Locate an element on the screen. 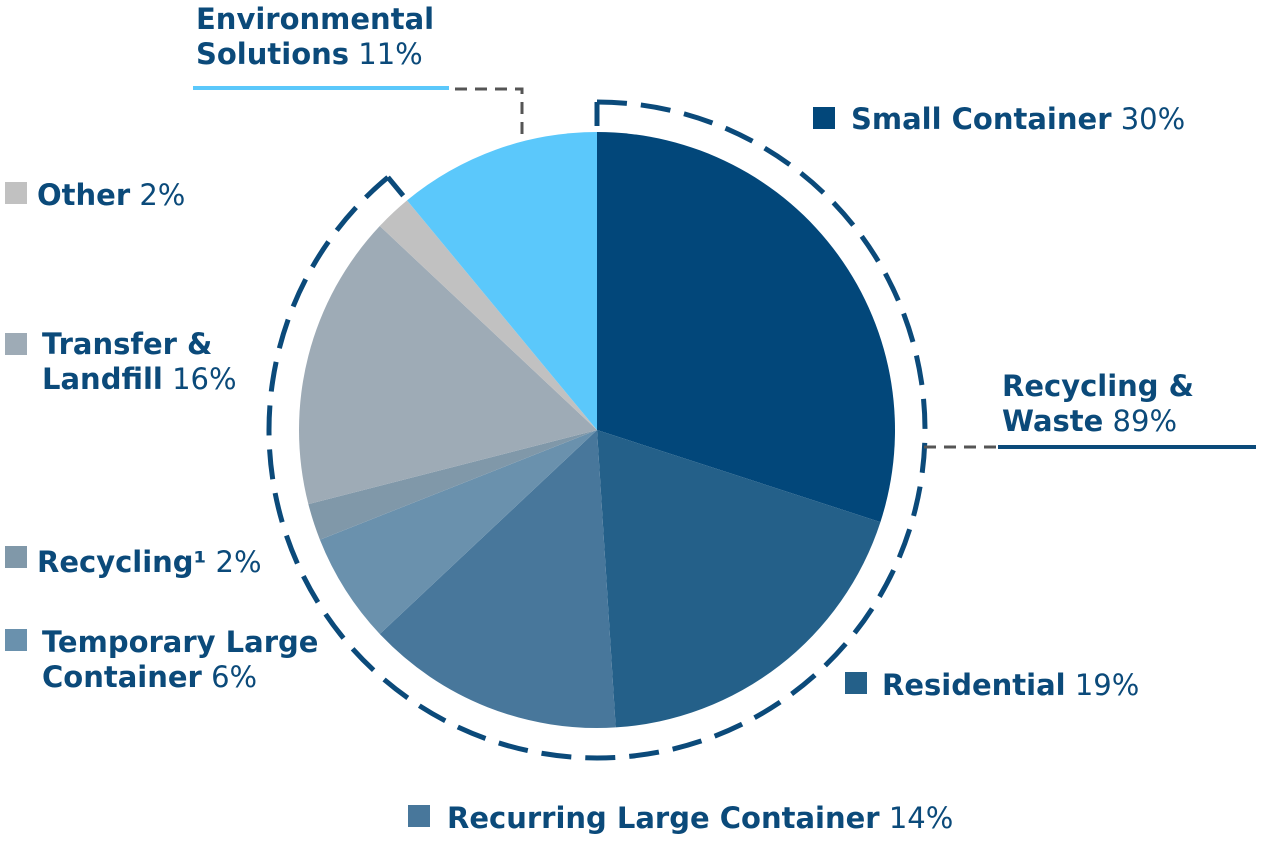 Image resolution: width=1262 pixels, height=842 pixels. legend-swatch-transfer-landfill is located at coordinates (16, 344).